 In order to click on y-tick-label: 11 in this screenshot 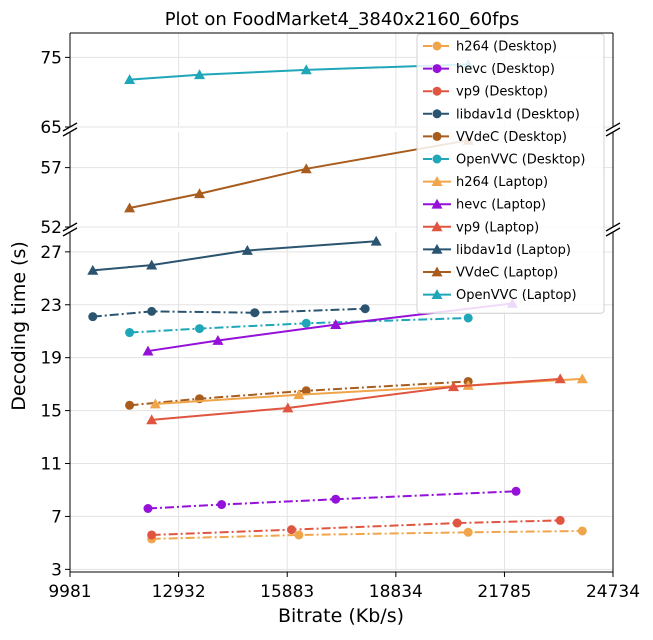, I will do `click(51, 465)`.